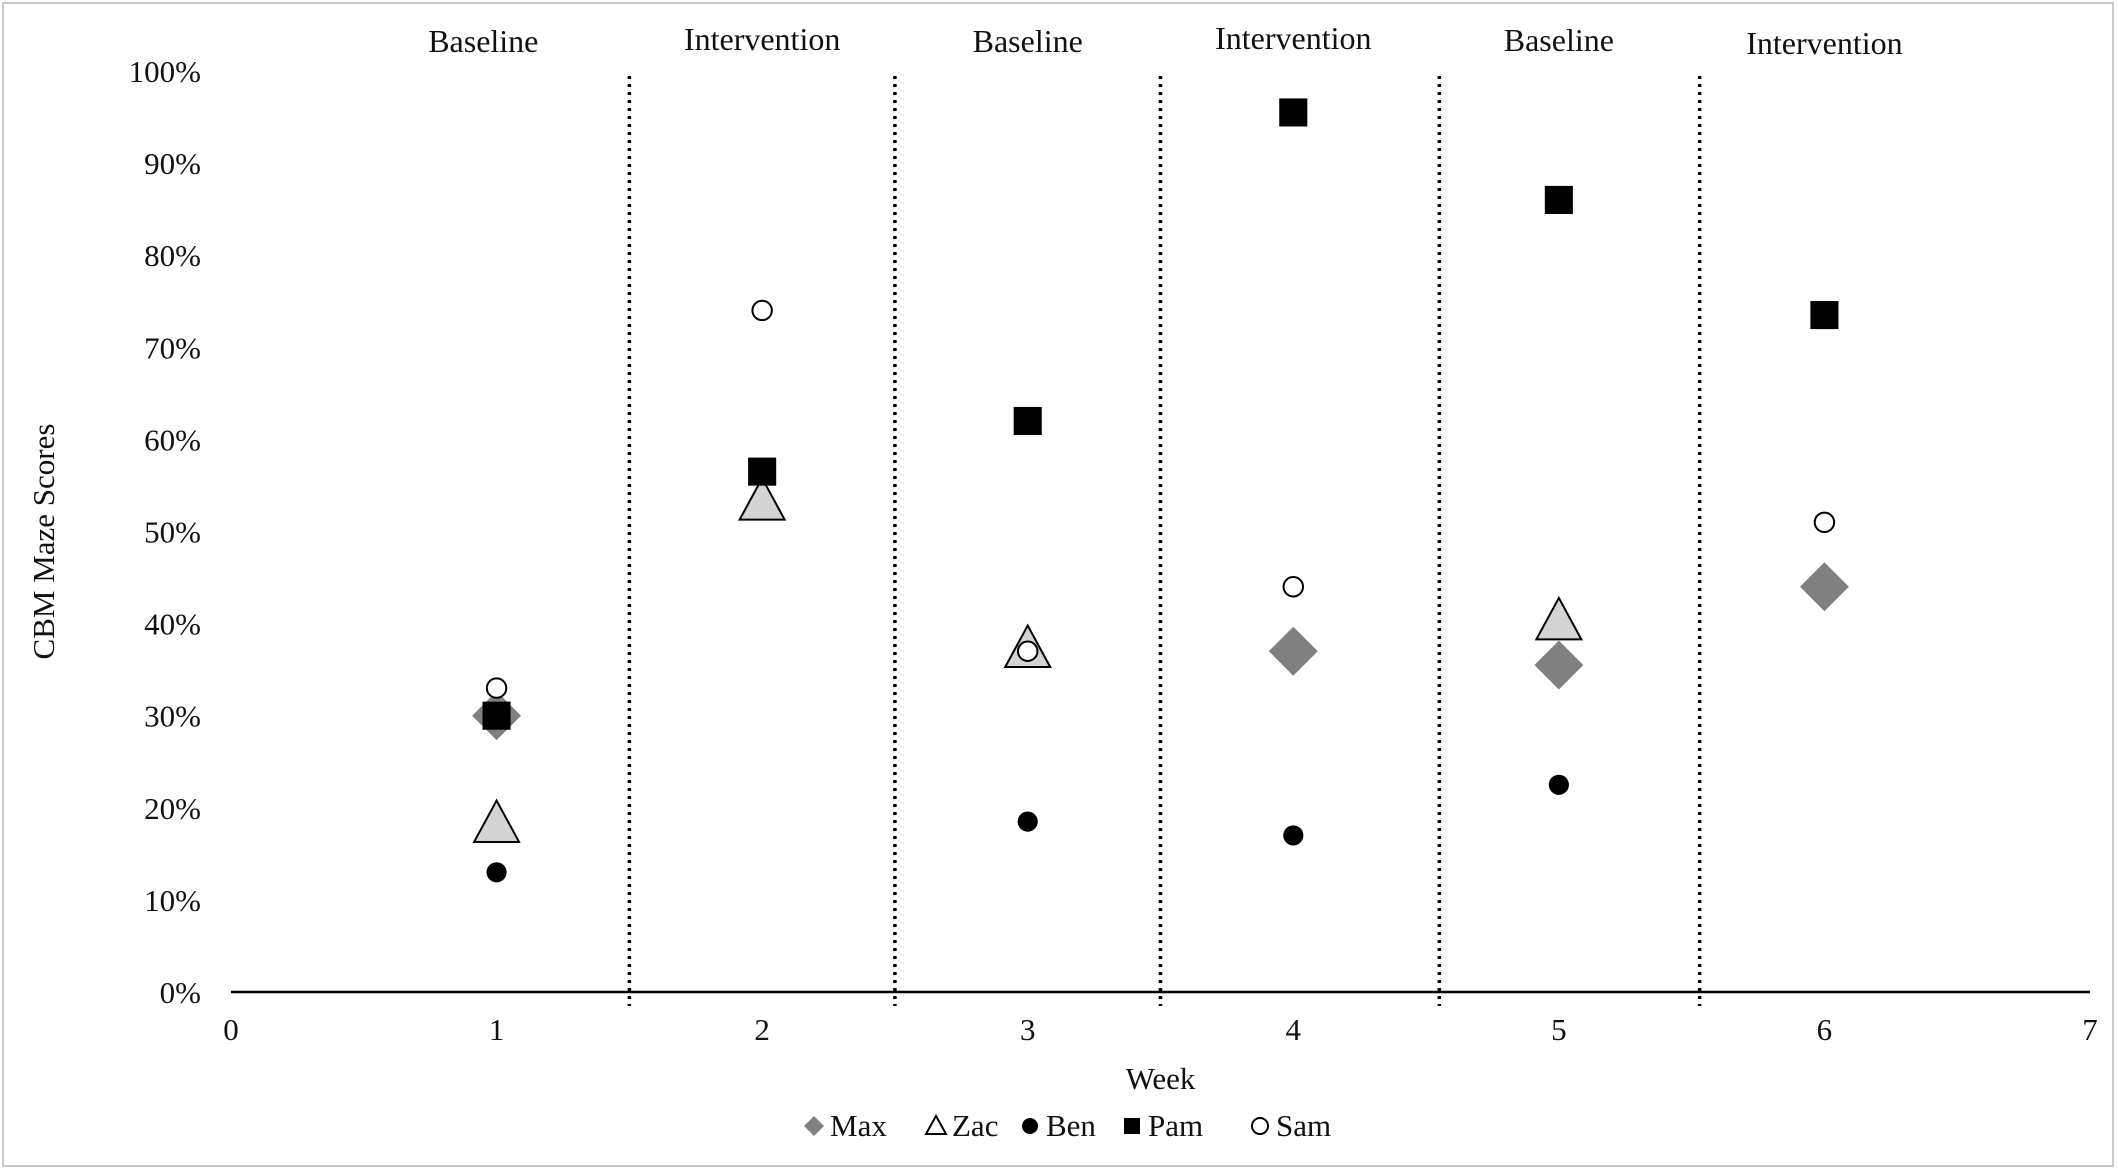 The height and width of the screenshot is (1171, 2118). I want to click on x-tick-label: 7, so click(2090, 1029).